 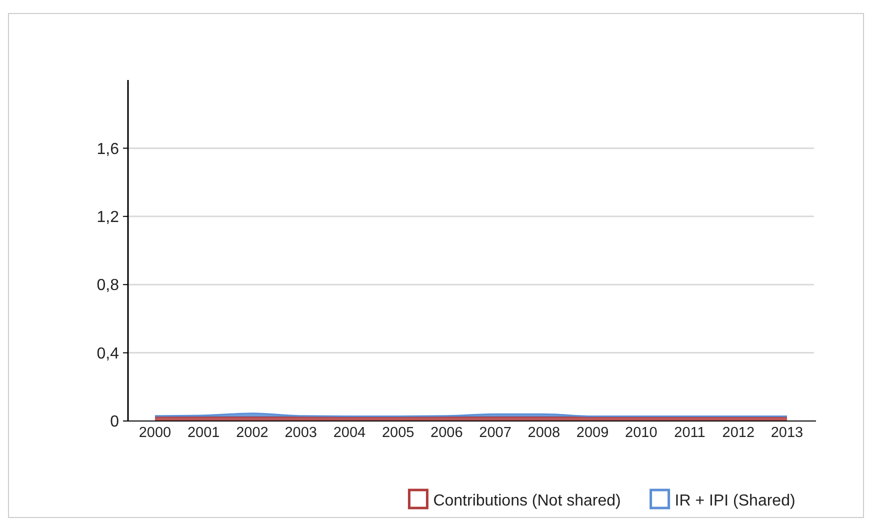 What do you see at coordinates (398, 433) in the screenshot?
I see `x-tick-label: 2005` at bounding box center [398, 433].